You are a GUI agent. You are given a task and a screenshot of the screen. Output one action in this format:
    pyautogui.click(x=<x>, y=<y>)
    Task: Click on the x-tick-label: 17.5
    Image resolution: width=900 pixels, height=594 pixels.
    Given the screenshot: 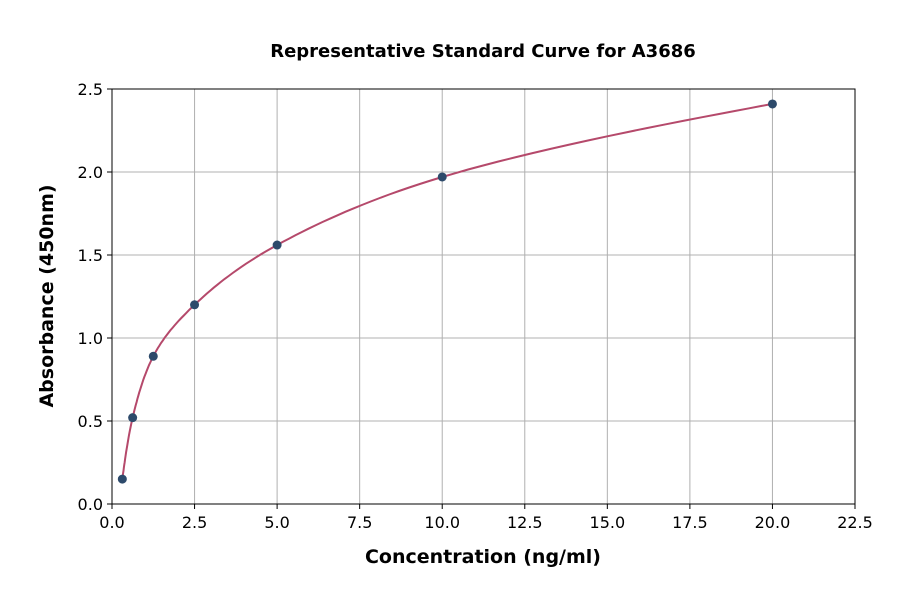 What is the action you would take?
    pyautogui.click(x=690, y=522)
    